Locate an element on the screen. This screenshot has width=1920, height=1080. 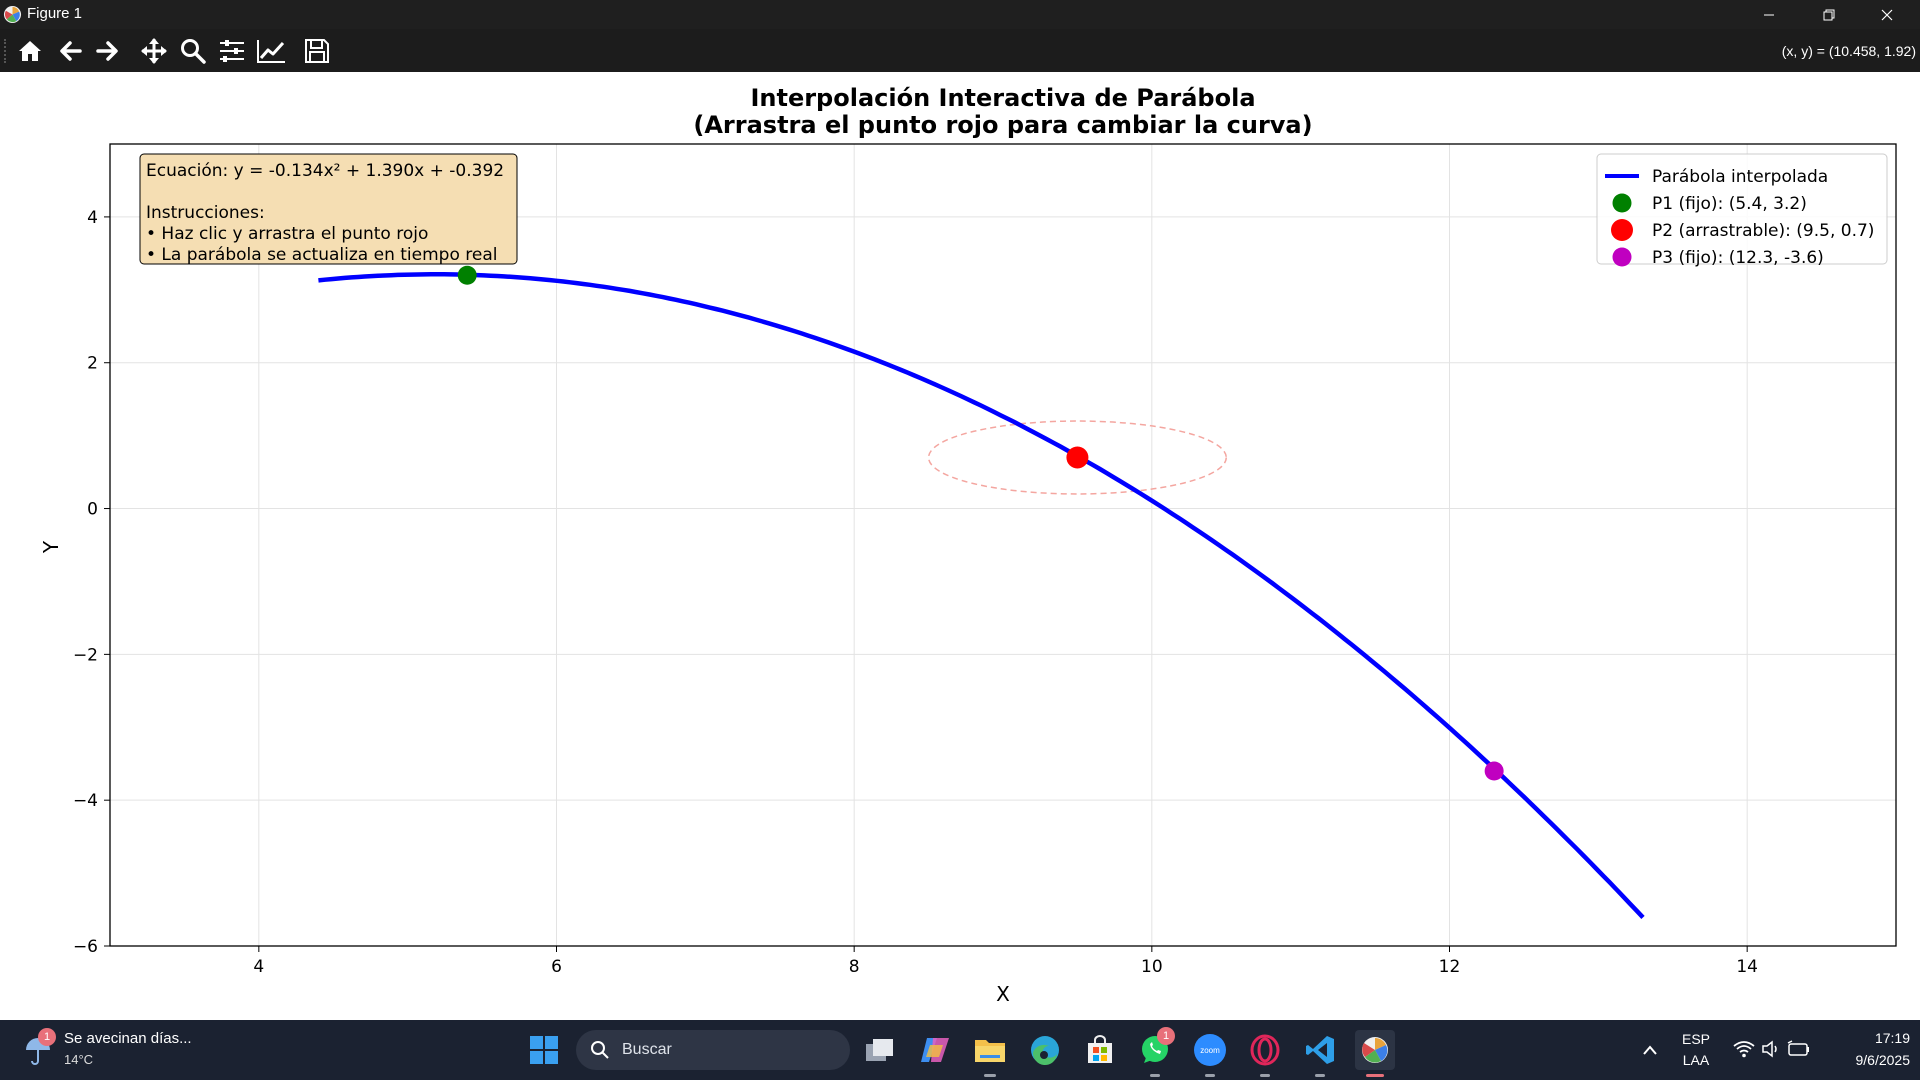
drag-highlight-layer is located at coordinates (1077, 457).